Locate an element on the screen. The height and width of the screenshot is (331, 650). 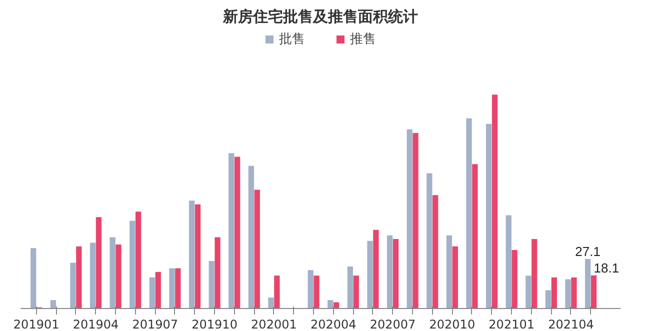
x-tick-label: 201910 is located at coordinates (215, 324).